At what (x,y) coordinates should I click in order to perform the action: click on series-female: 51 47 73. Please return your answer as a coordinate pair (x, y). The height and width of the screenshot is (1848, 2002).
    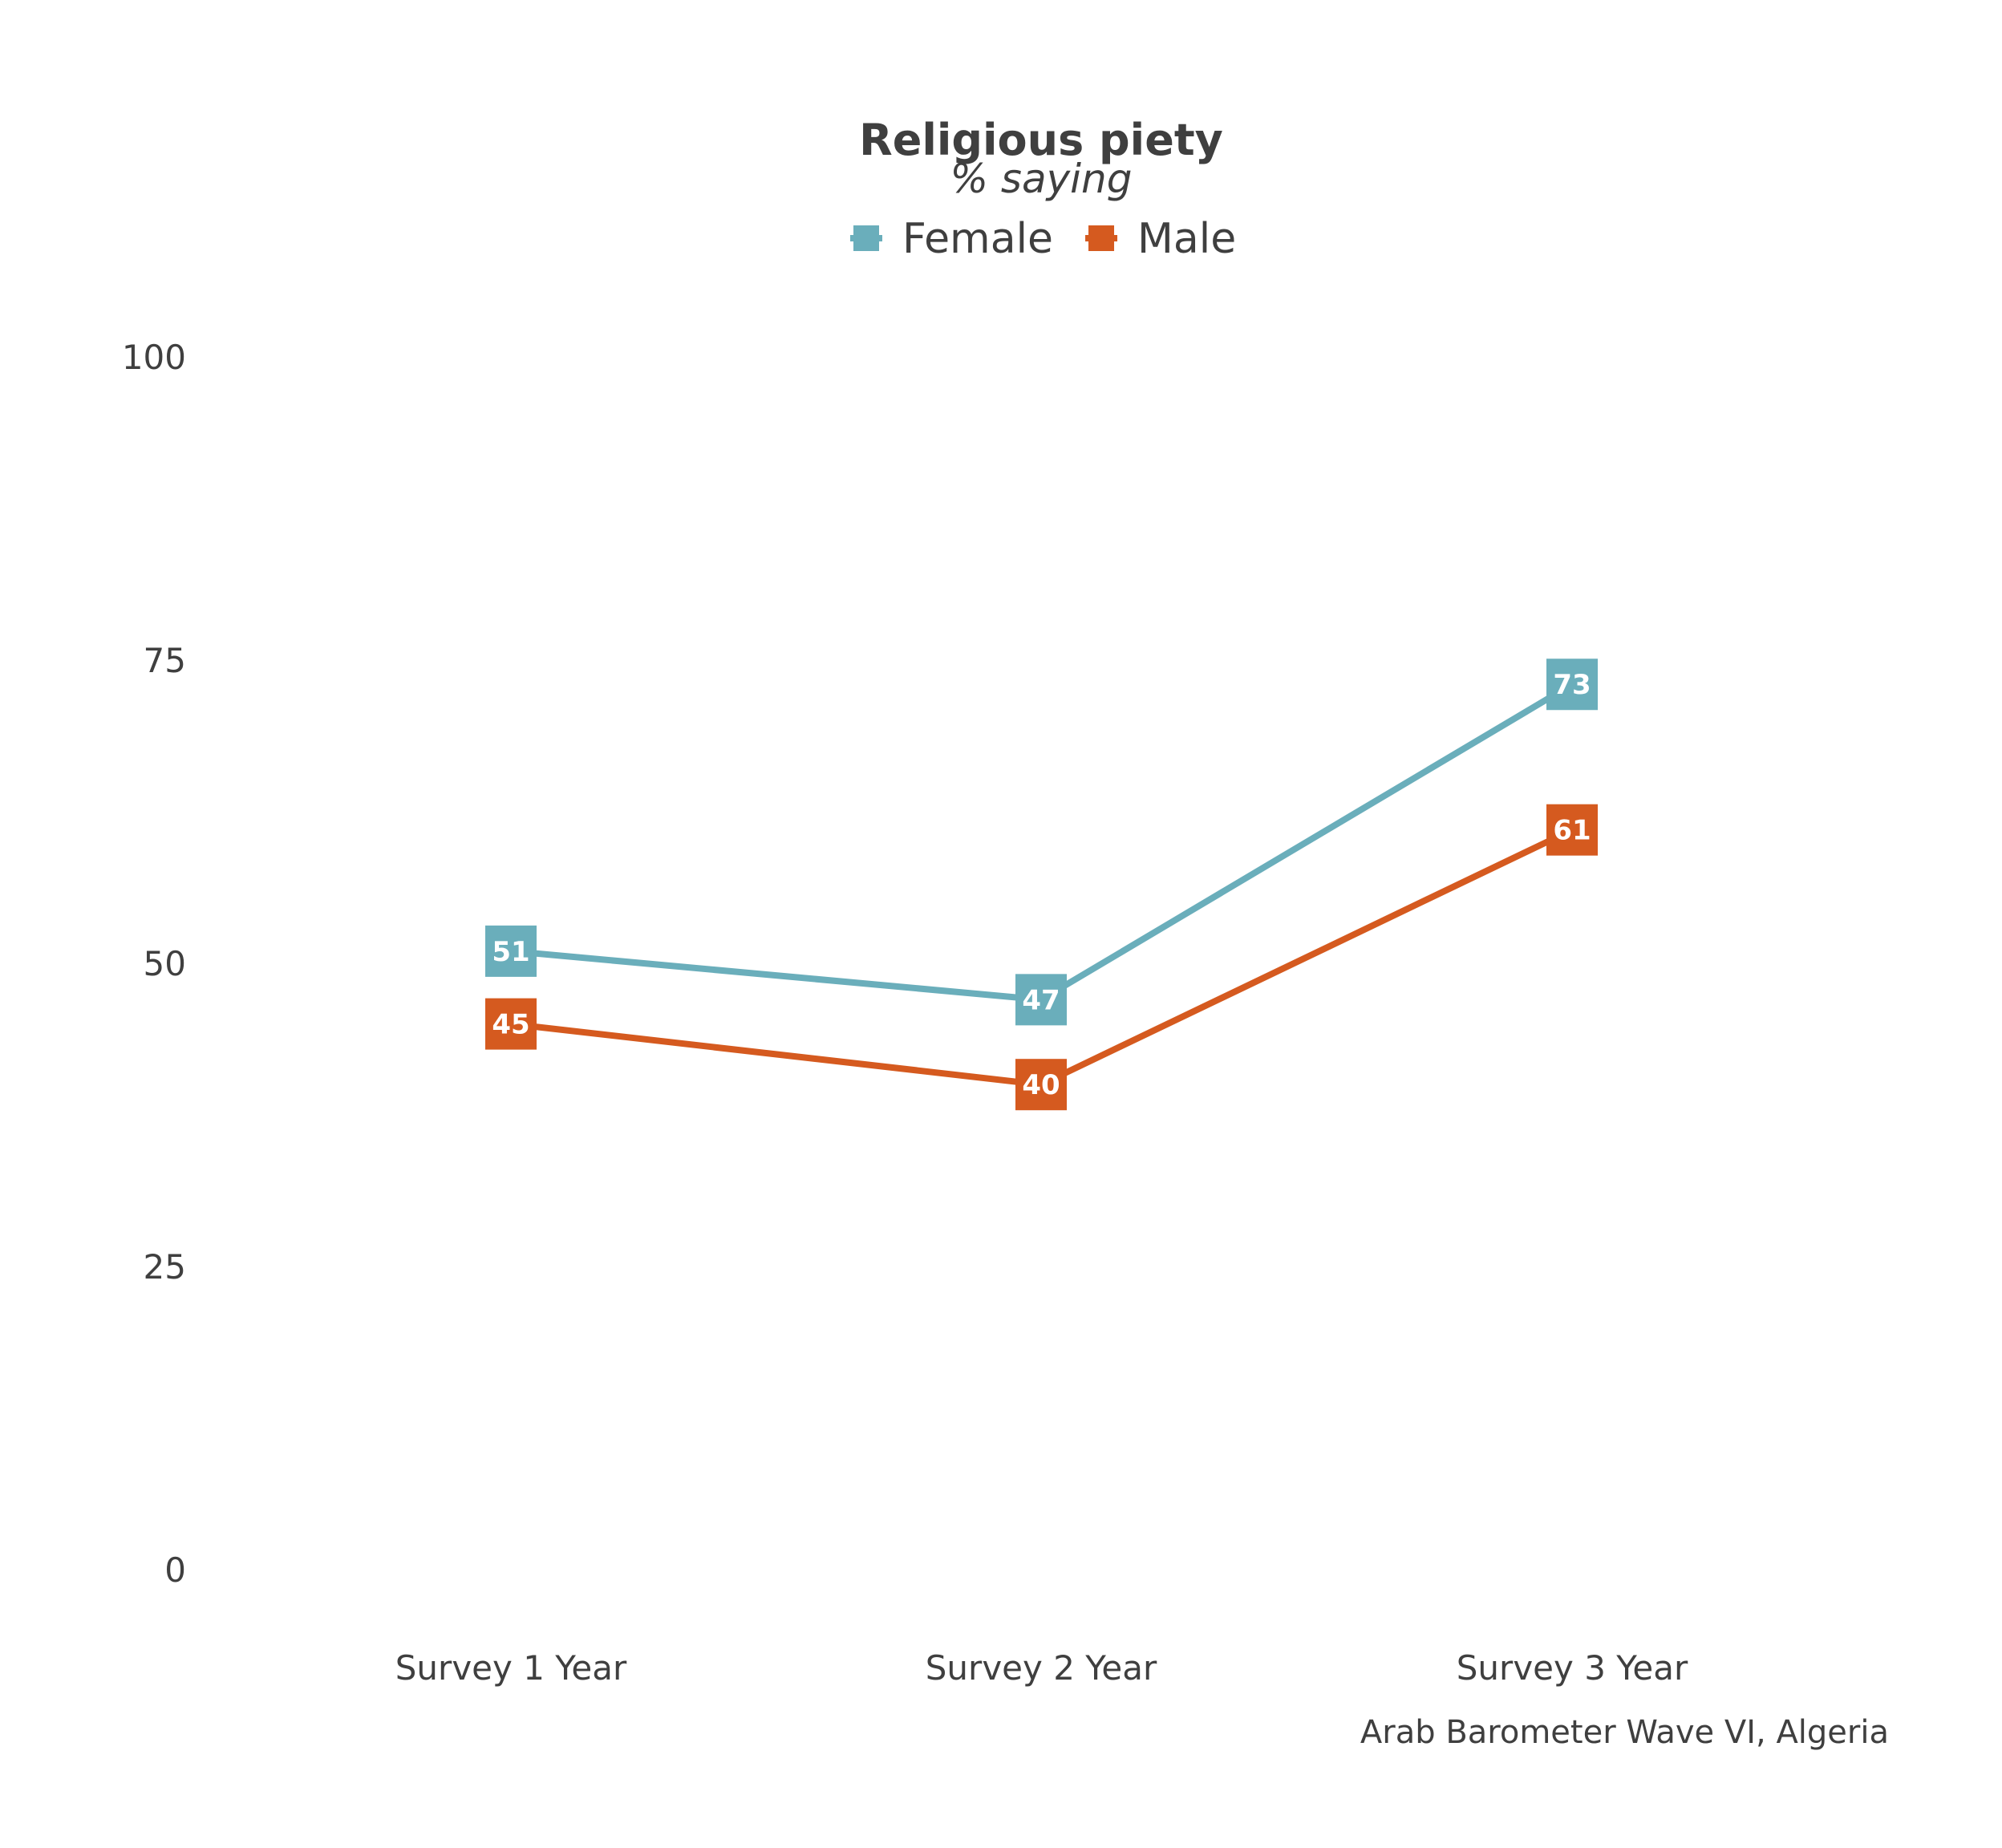
    Looking at the image, I should click on (1041, 843).